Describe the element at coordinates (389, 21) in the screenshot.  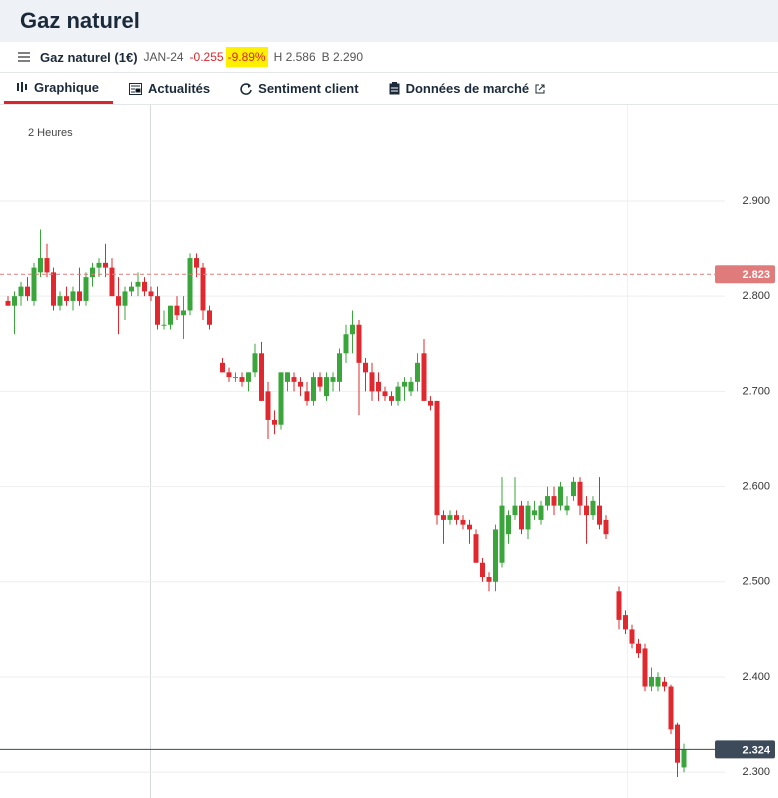
I see `header: Gaz naturel` at that location.